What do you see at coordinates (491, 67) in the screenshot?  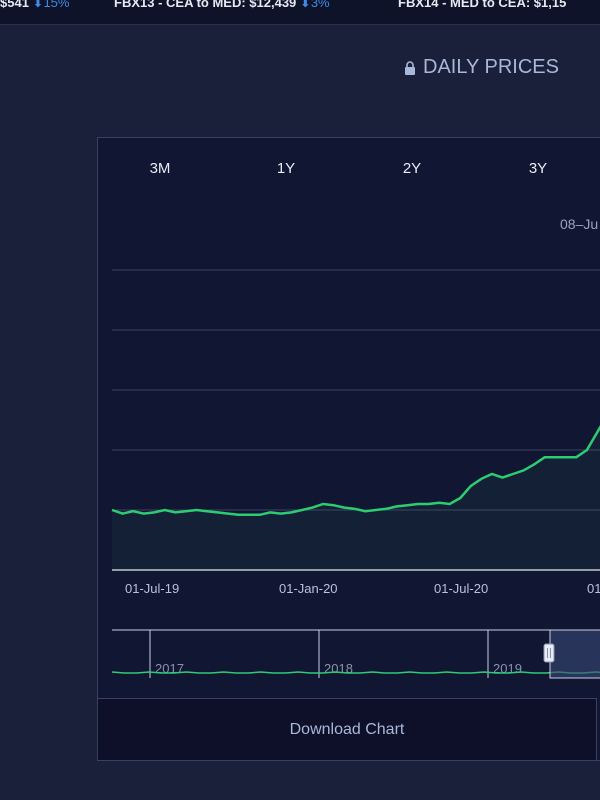 I see `title-text: DAILY PRICES` at bounding box center [491, 67].